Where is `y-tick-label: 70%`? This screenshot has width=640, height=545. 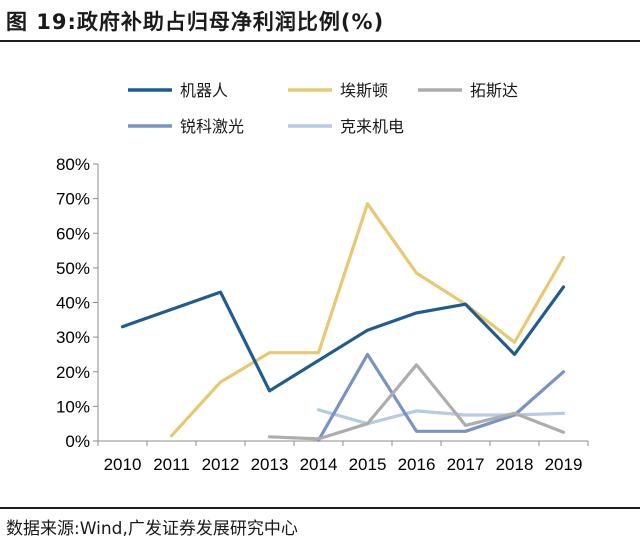 y-tick-label: 70% is located at coordinates (73, 199).